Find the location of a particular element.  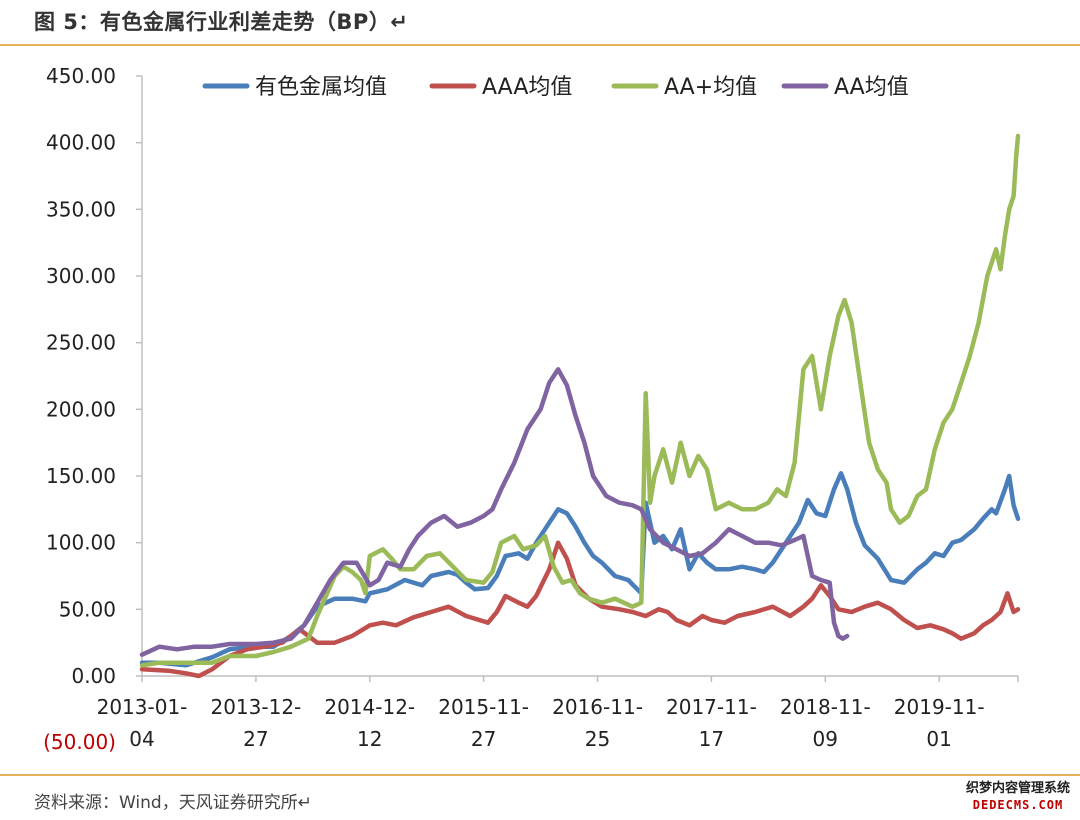

y-tick-label: 100.00 is located at coordinates (81, 543).